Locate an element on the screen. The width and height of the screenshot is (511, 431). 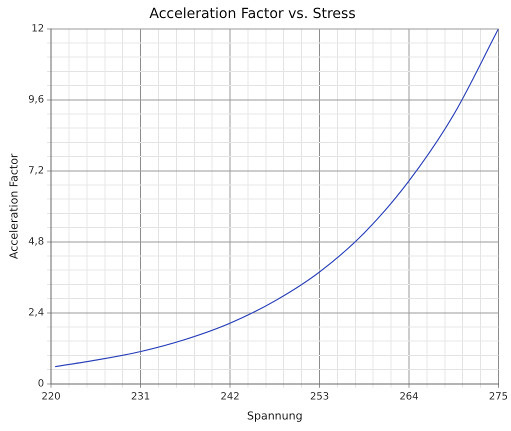
x-axis-title: Spannung is located at coordinates (274, 415).